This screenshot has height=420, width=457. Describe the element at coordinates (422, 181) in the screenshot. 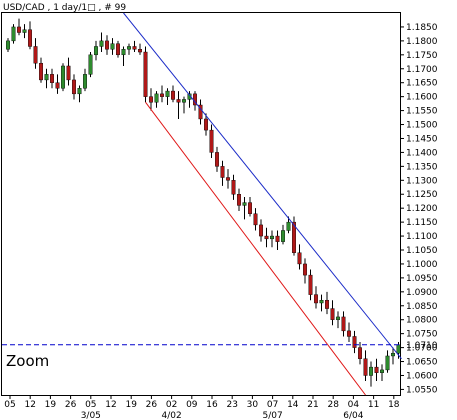

I see `y-tick-label: 1.1300` at that location.